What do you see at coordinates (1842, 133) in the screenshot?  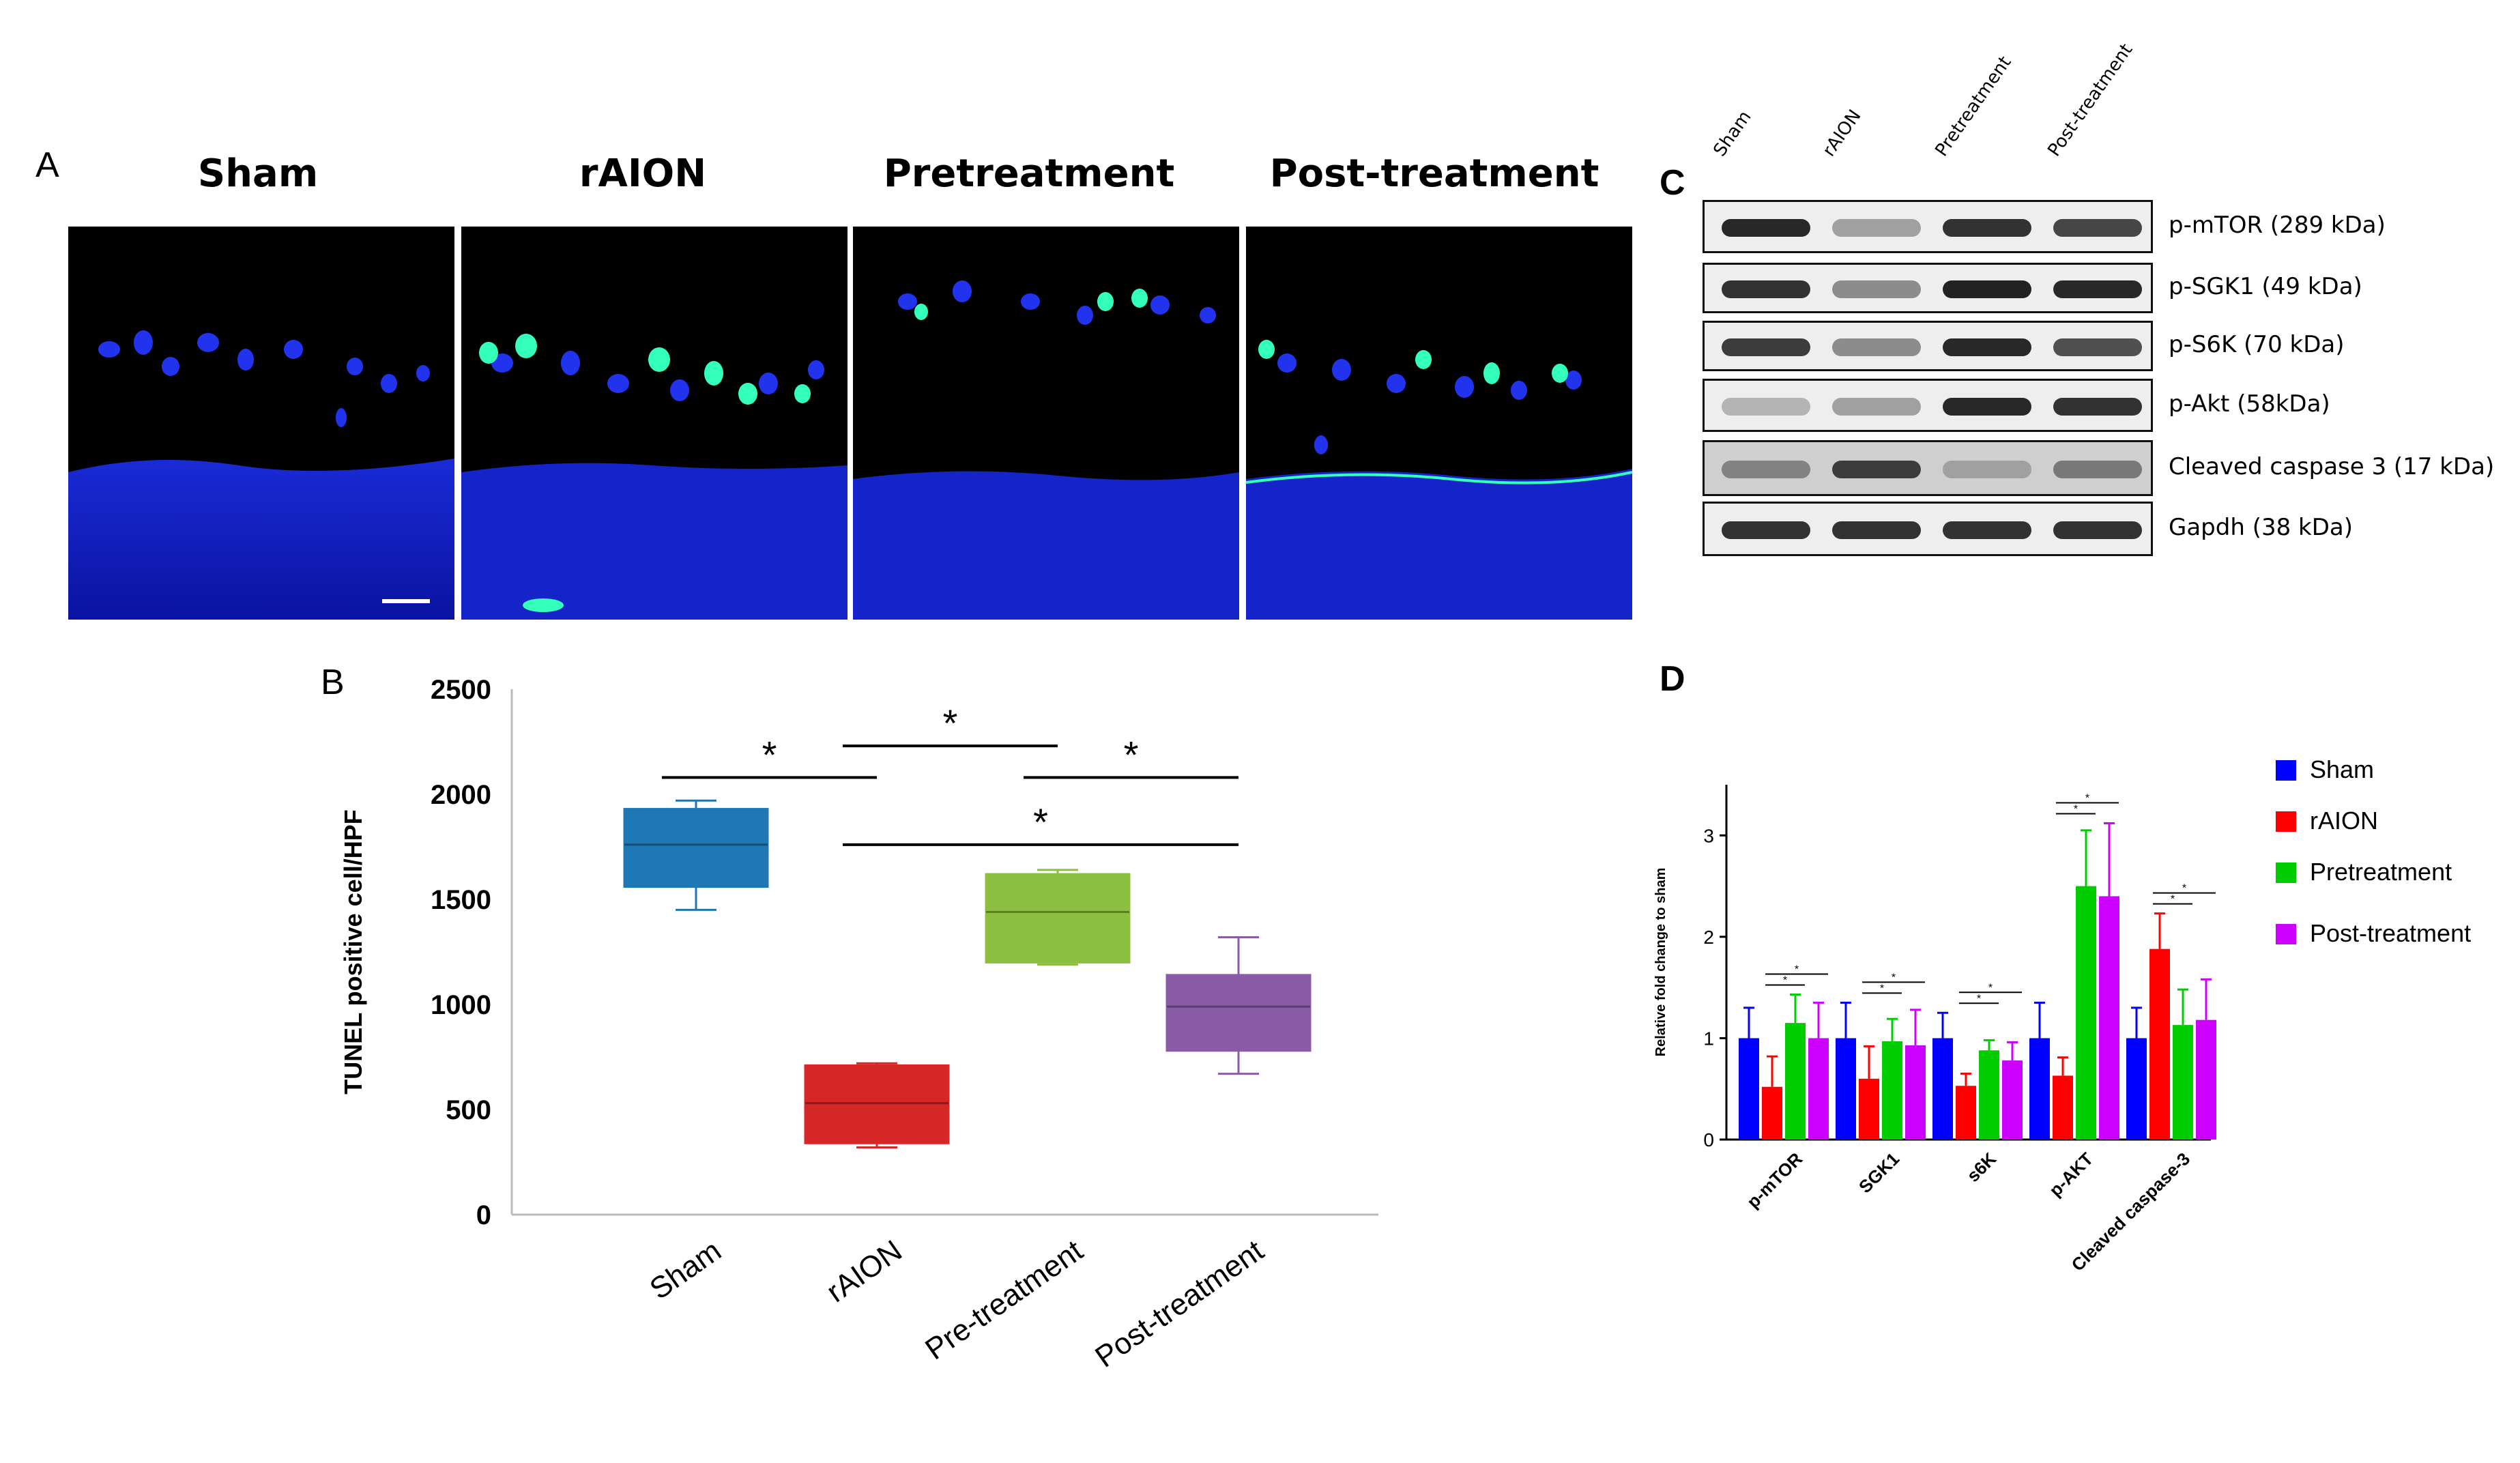 I see `lane-label-1: rAION` at bounding box center [1842, 133].